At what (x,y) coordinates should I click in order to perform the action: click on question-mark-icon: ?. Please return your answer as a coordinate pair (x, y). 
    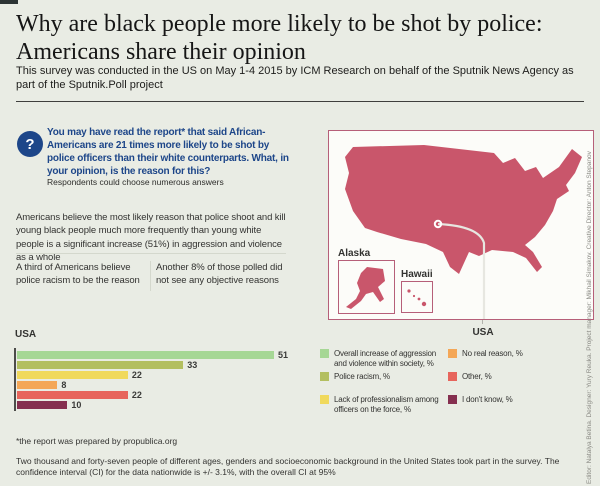
    Looking at the image, I should click on (30, 144).